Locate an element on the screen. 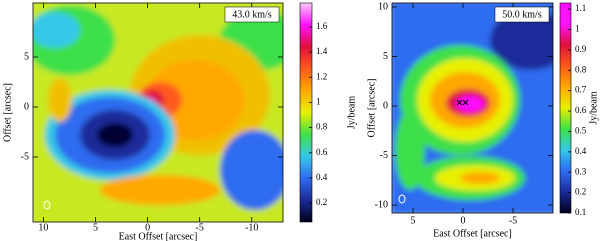 The image size is (600, 241). annotation: 43.0 km/s is located at coordinates (252, 14).